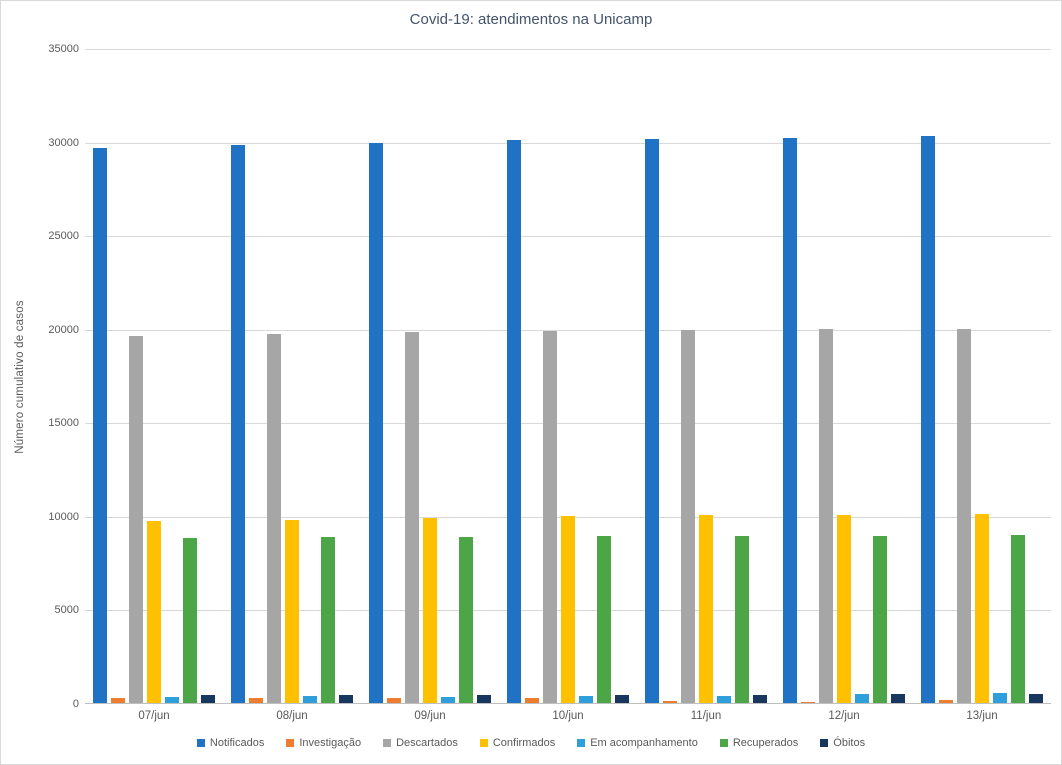 The width and height of the screenshot is (1062, 765). What do you see at coordinates (724, 700) in the screenshot?
I see `bar-em-acompanhamento-11/jun` at bounding box center [724, 700].